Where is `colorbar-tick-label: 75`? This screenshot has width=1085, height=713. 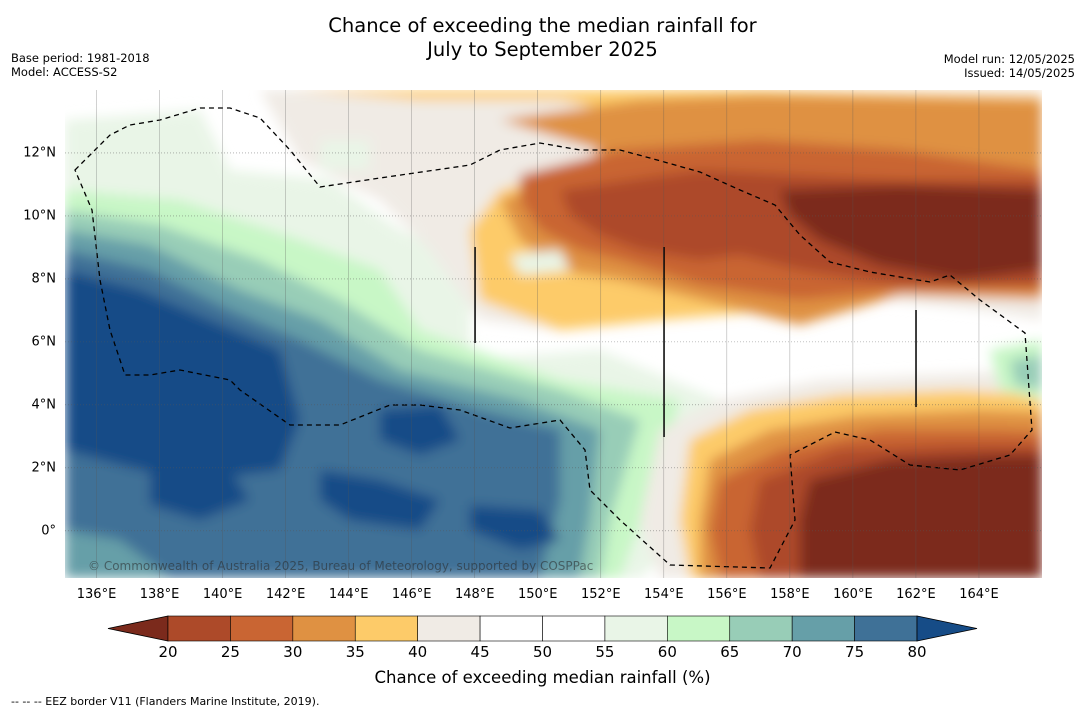
colorbar-tick-label: 75 is located at coordinates (855, 652).